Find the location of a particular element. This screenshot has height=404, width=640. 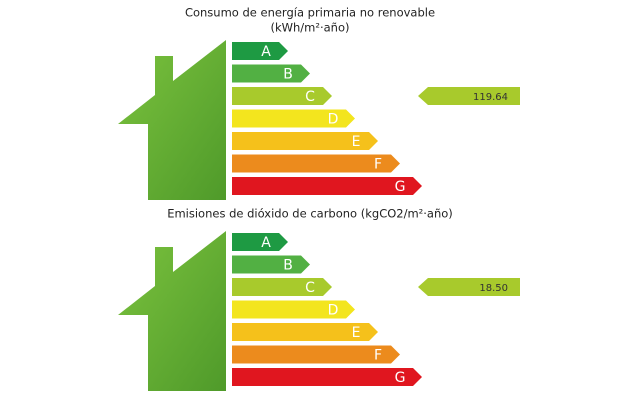

section-title: Consumo de energía primaria no renovable is located at coordinates (310, 13).